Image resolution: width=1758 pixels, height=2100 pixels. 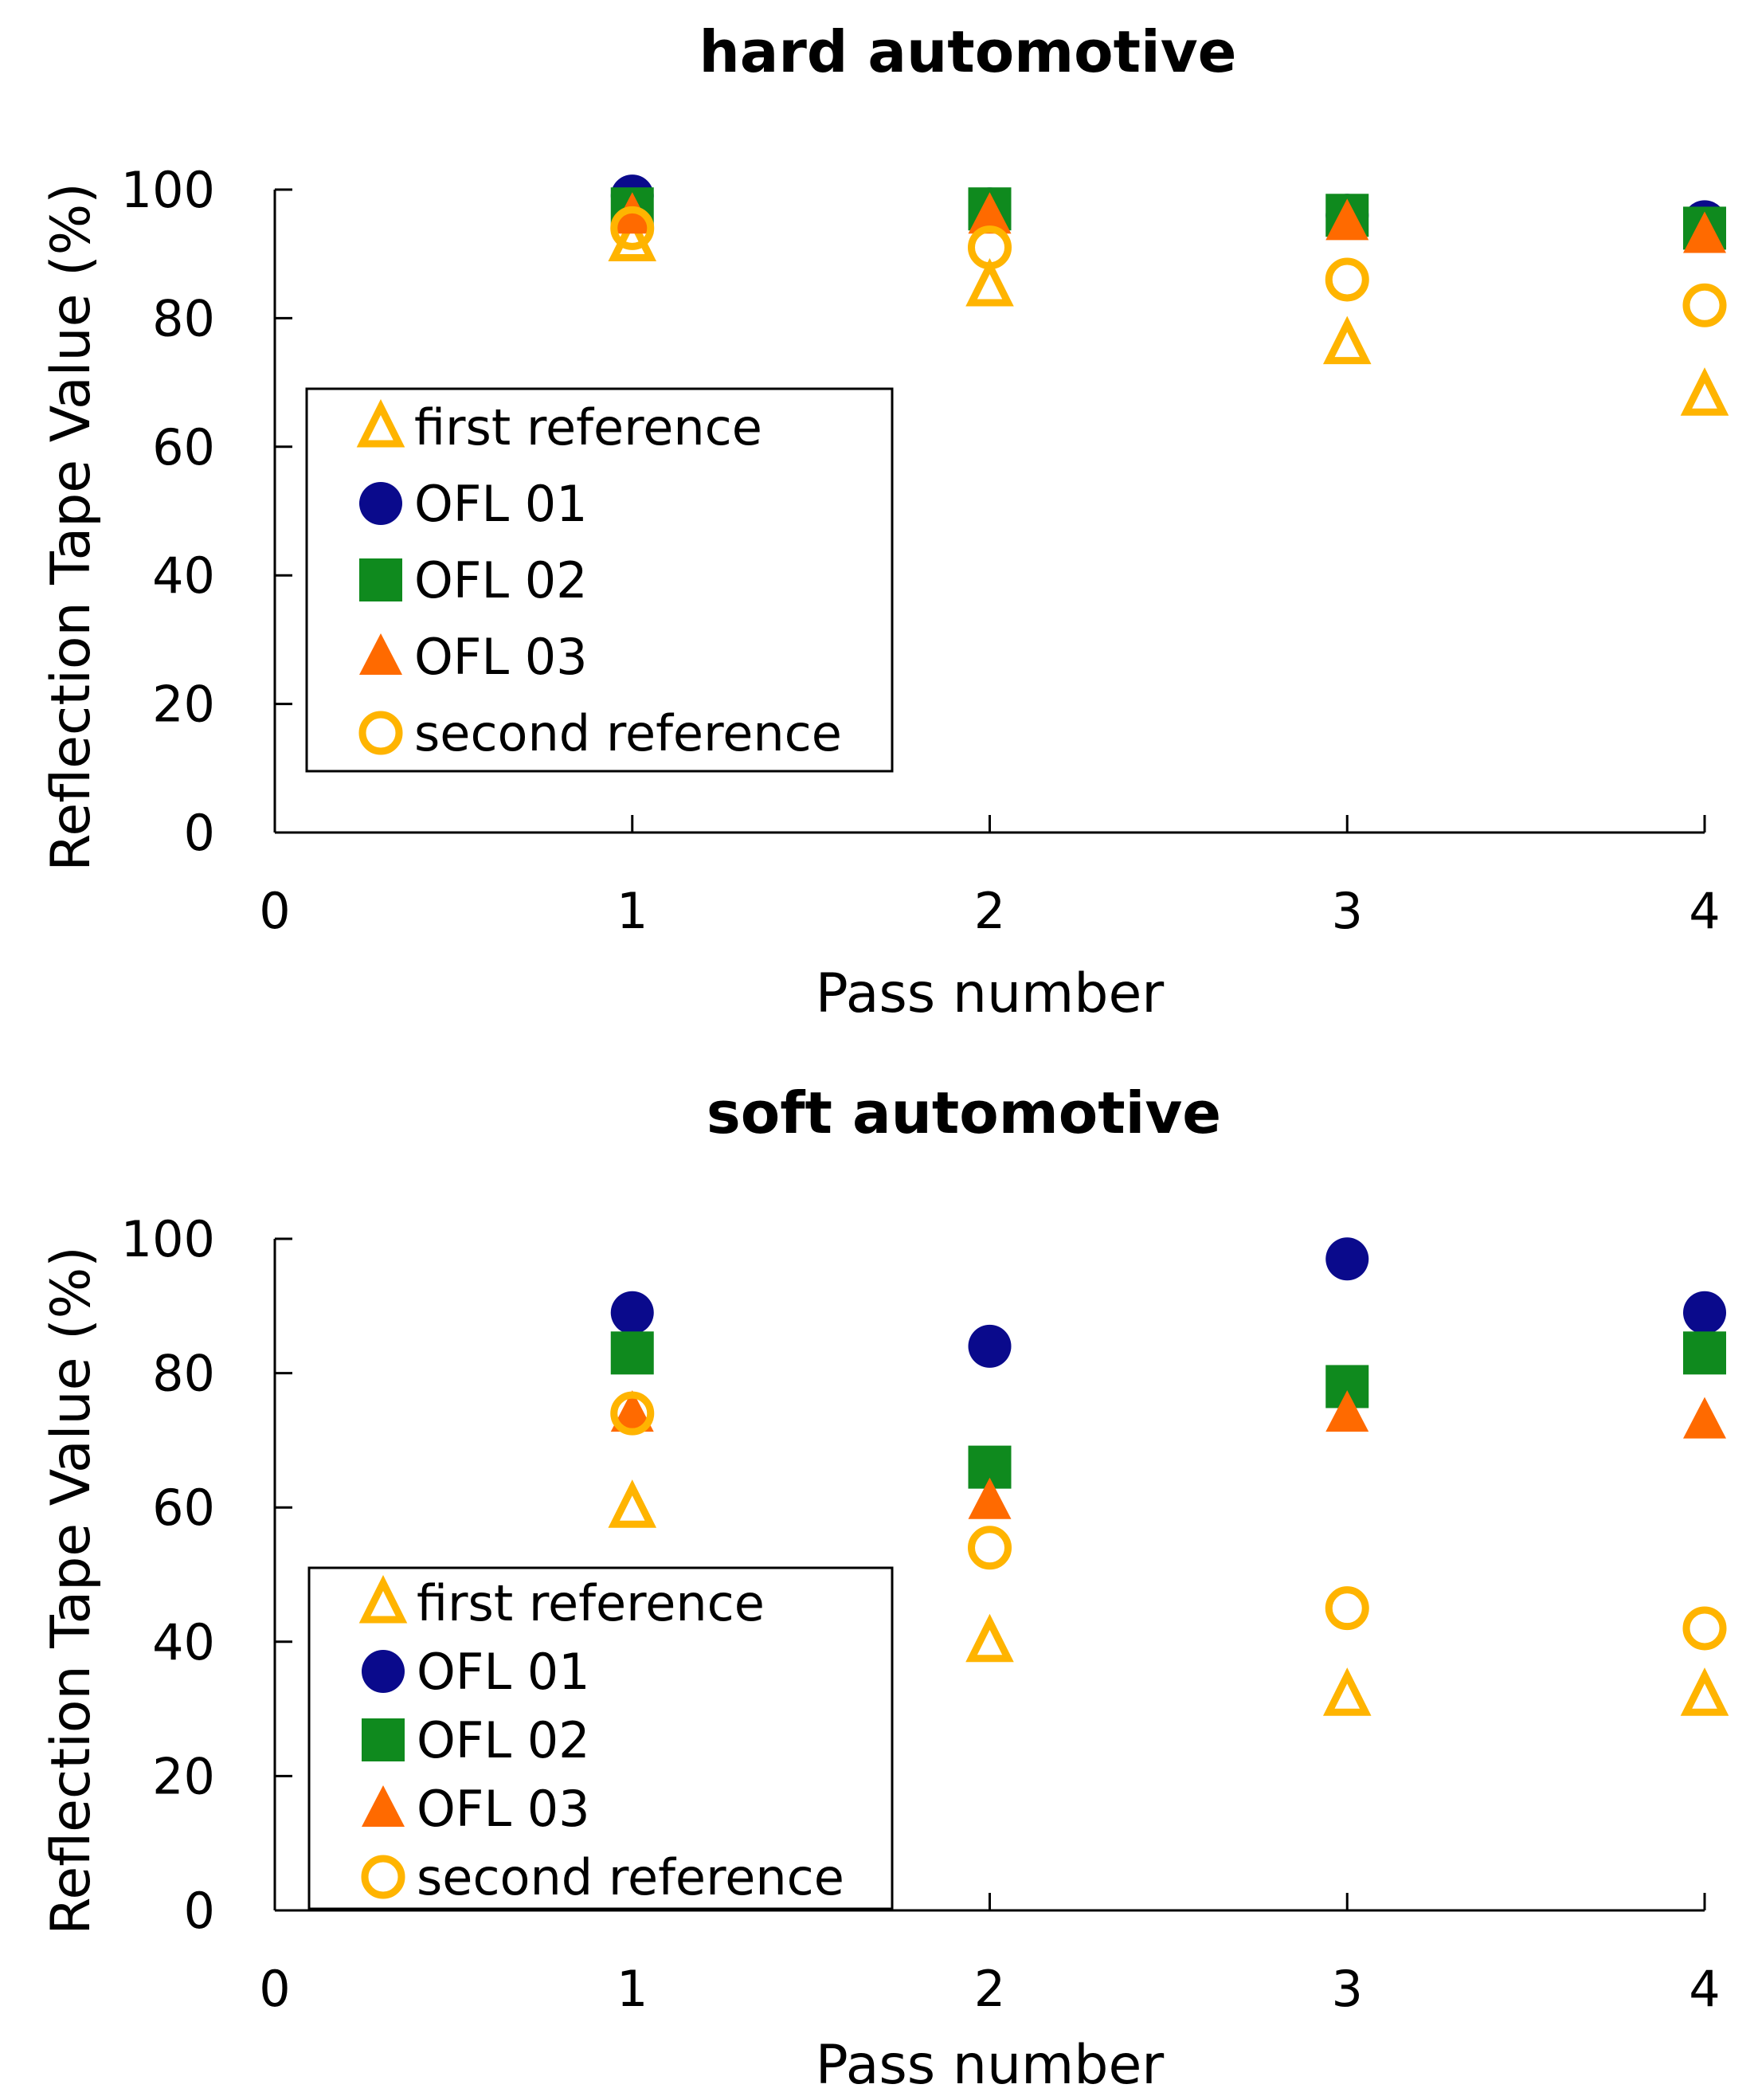 I want to click on chart-title: hard automotive, so click(x=967, y=51).